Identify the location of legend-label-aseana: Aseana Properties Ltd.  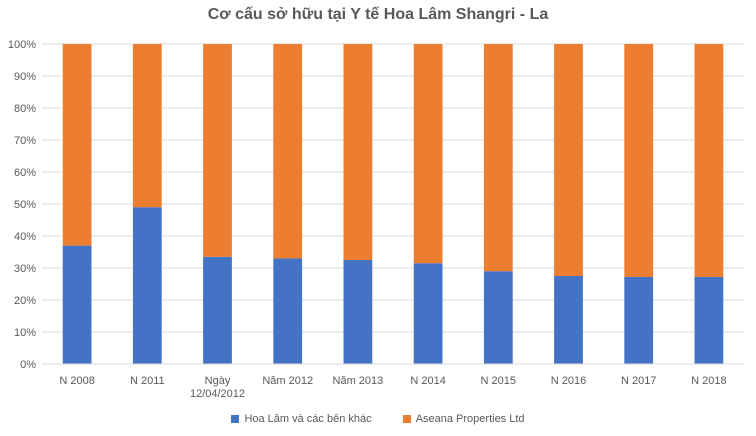
(470, 419).